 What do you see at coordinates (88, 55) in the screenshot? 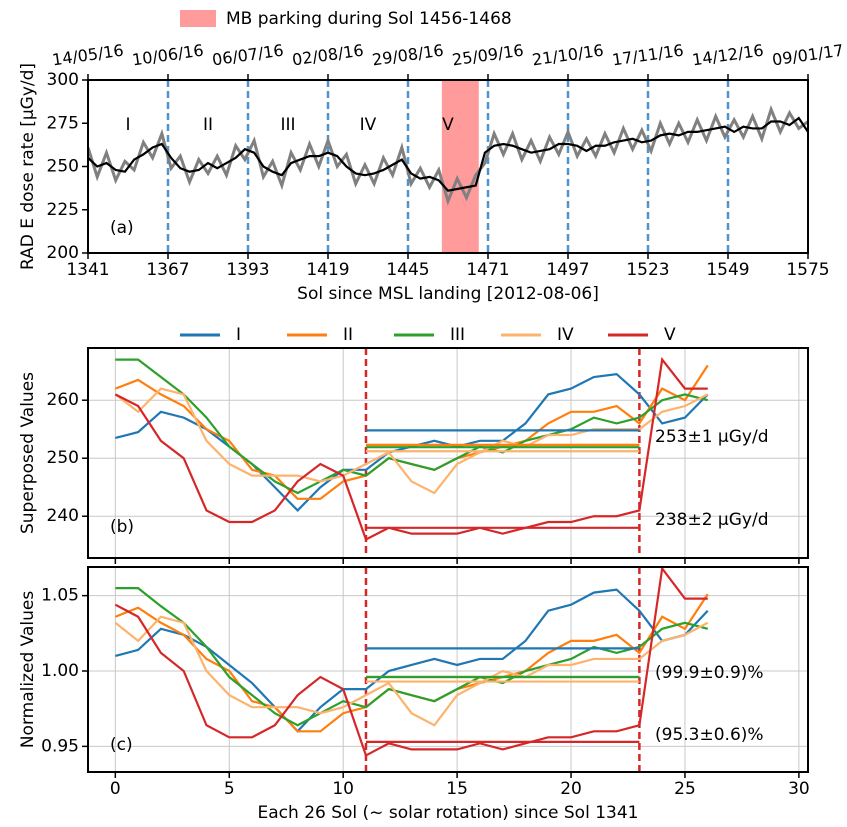
I see `x2-tick-label: 14/05/16` at bounding box center [88, 55].